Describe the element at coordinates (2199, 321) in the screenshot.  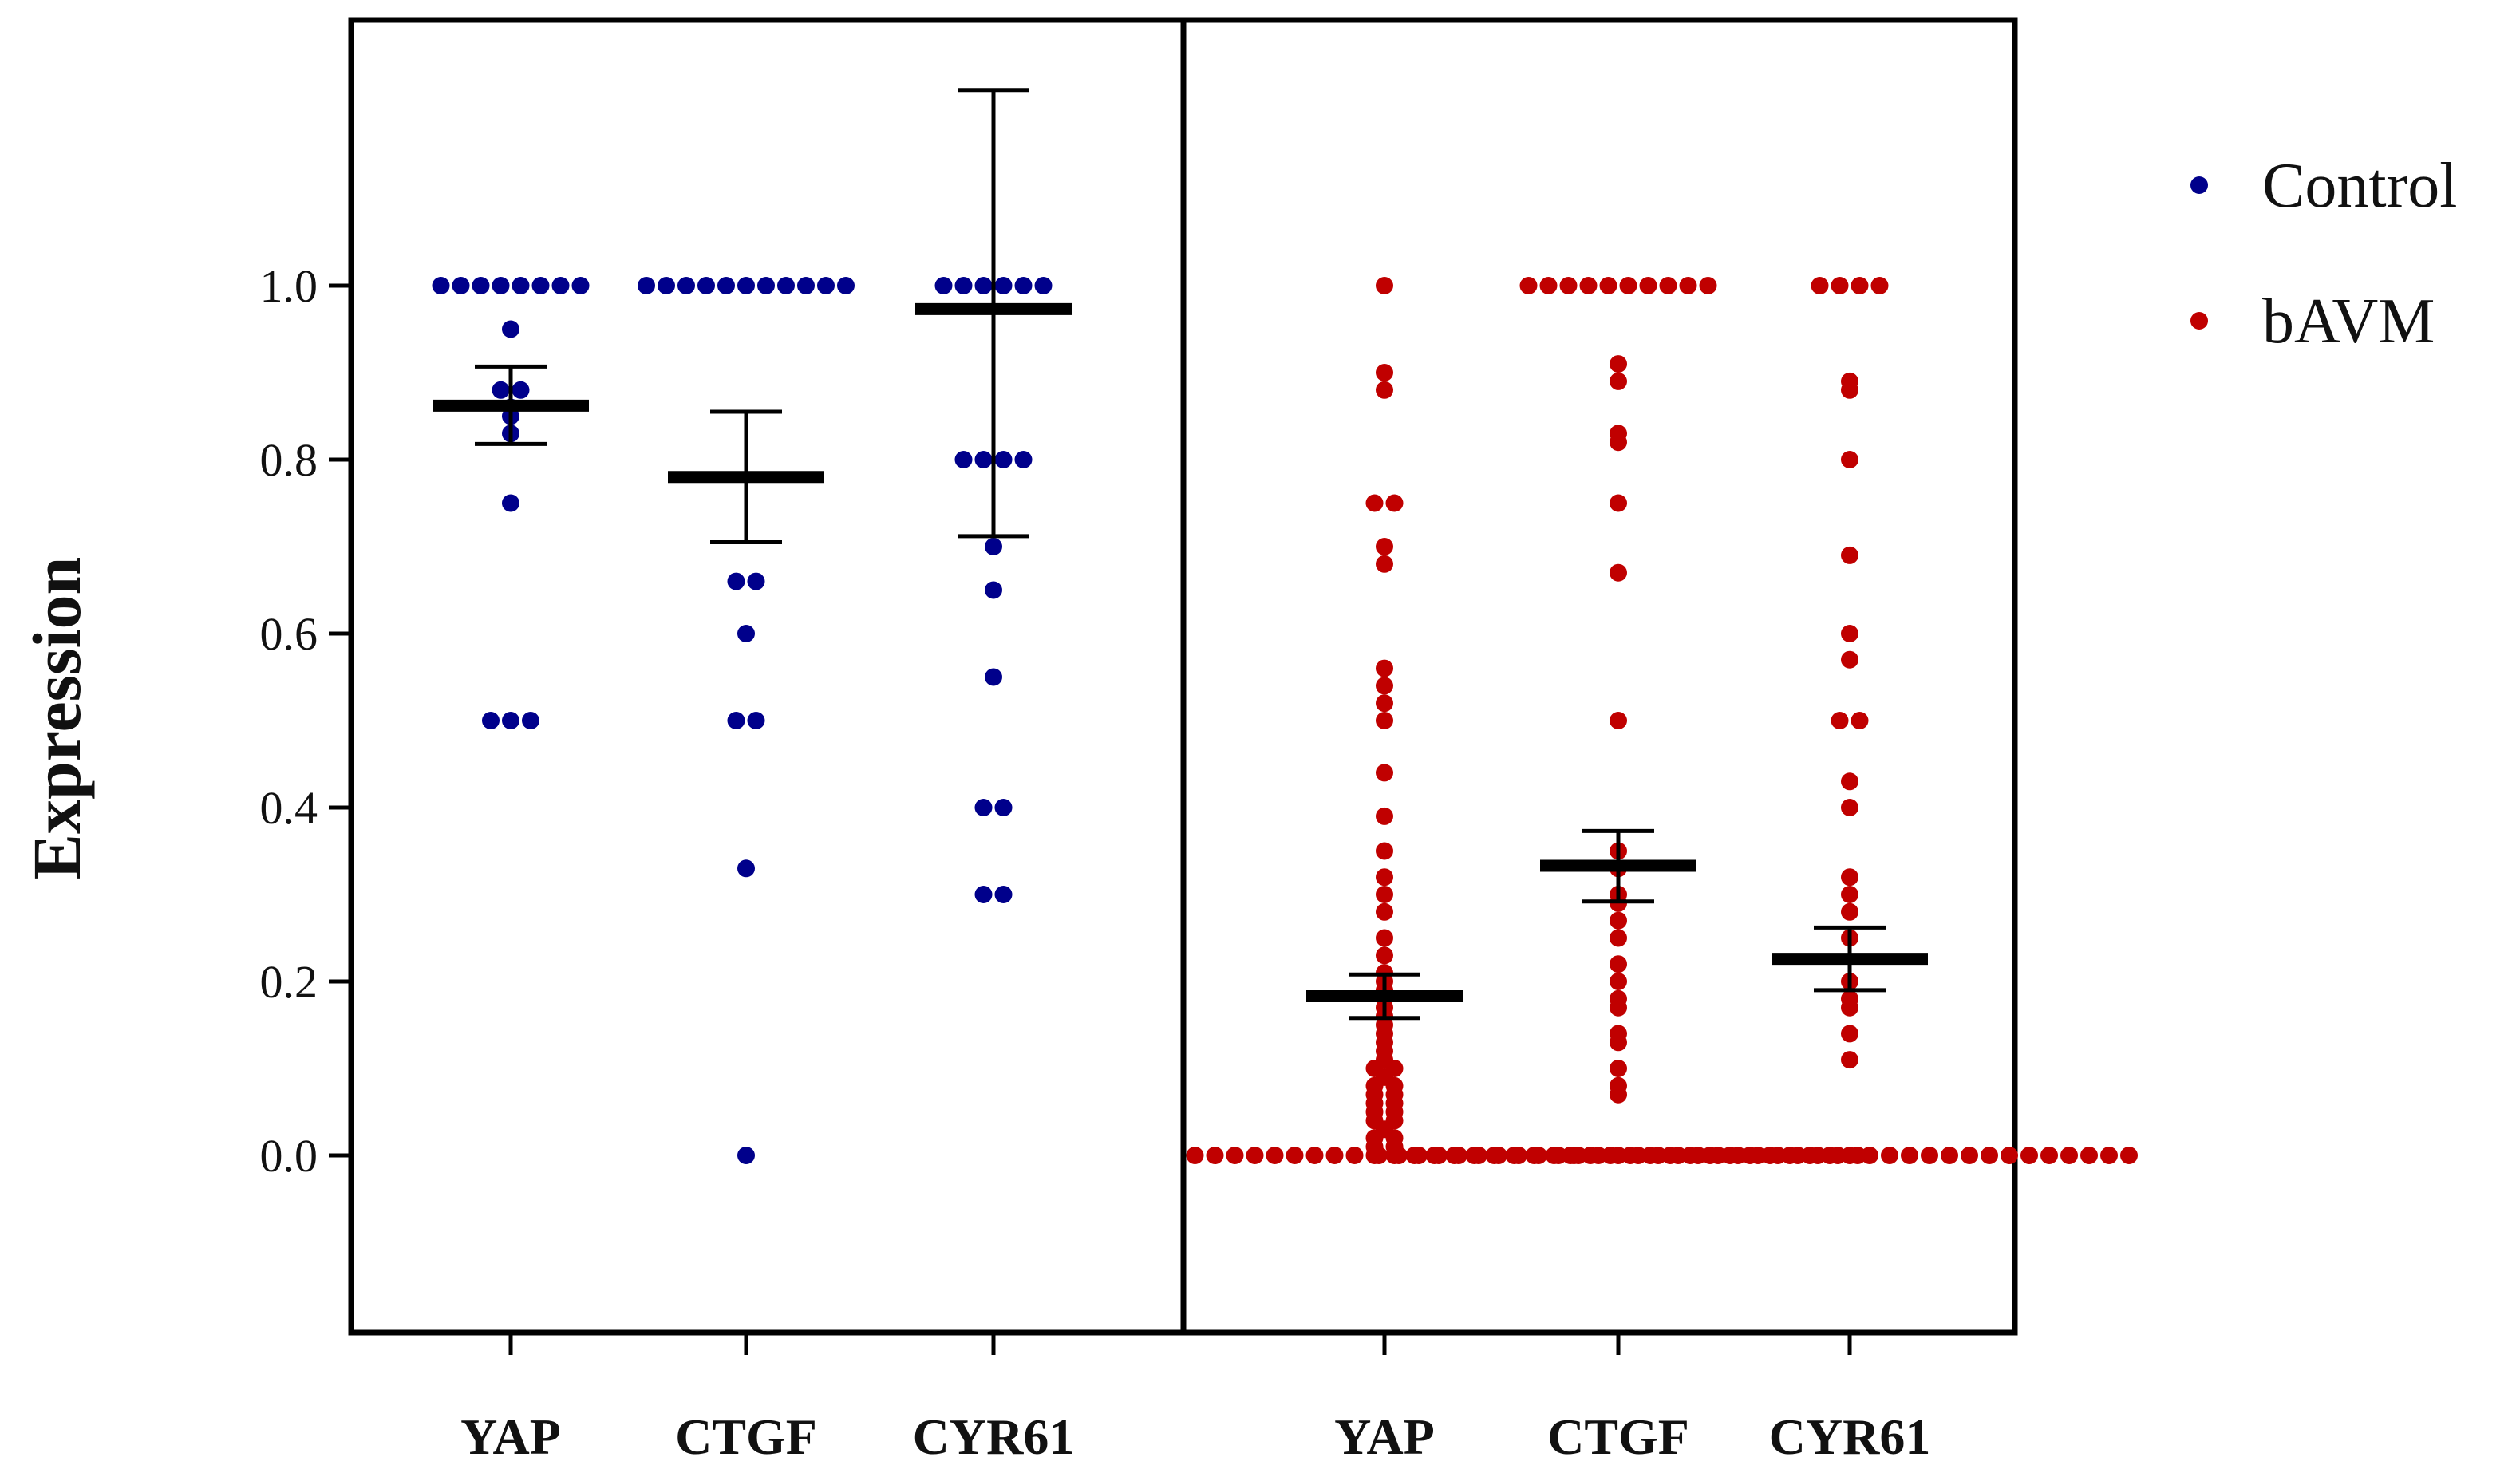
I see `legend-marker-bavm` at that location.